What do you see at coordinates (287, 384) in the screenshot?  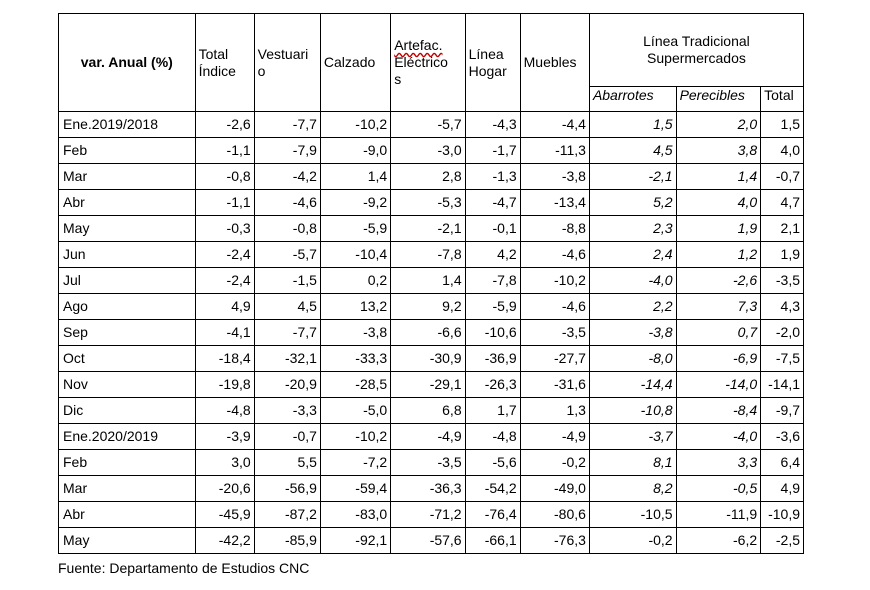 I see `table-cell: -20,9` at bounding box center [287, 384].